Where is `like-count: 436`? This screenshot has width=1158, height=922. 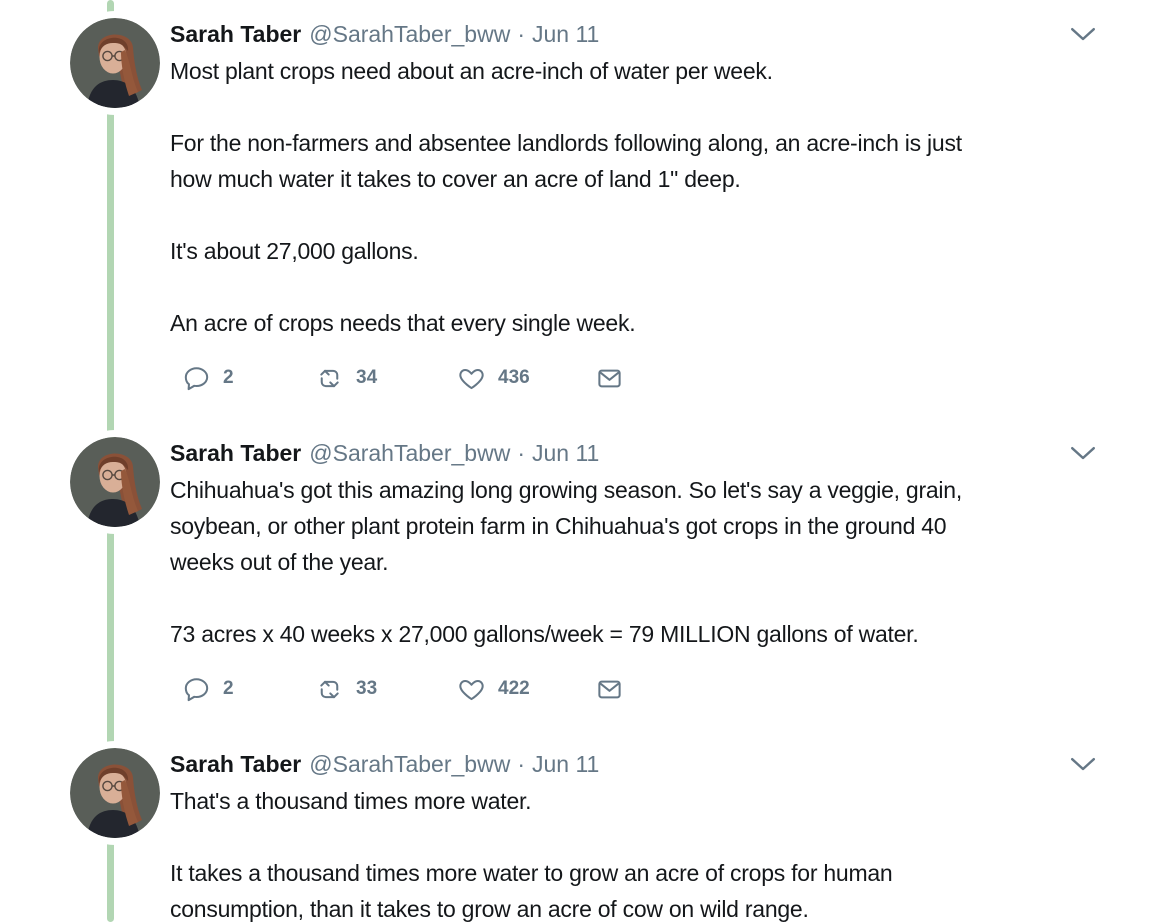 like-count: 436 is located at coordinates (514, 377).